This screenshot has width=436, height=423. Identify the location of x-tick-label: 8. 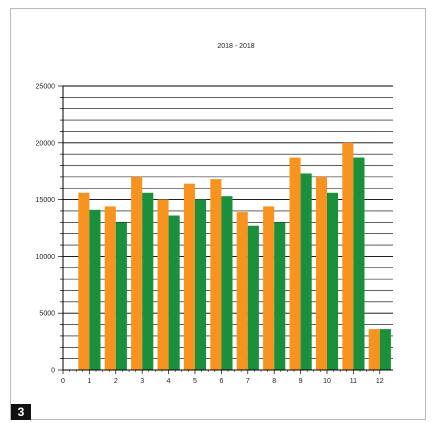
(274, 381).